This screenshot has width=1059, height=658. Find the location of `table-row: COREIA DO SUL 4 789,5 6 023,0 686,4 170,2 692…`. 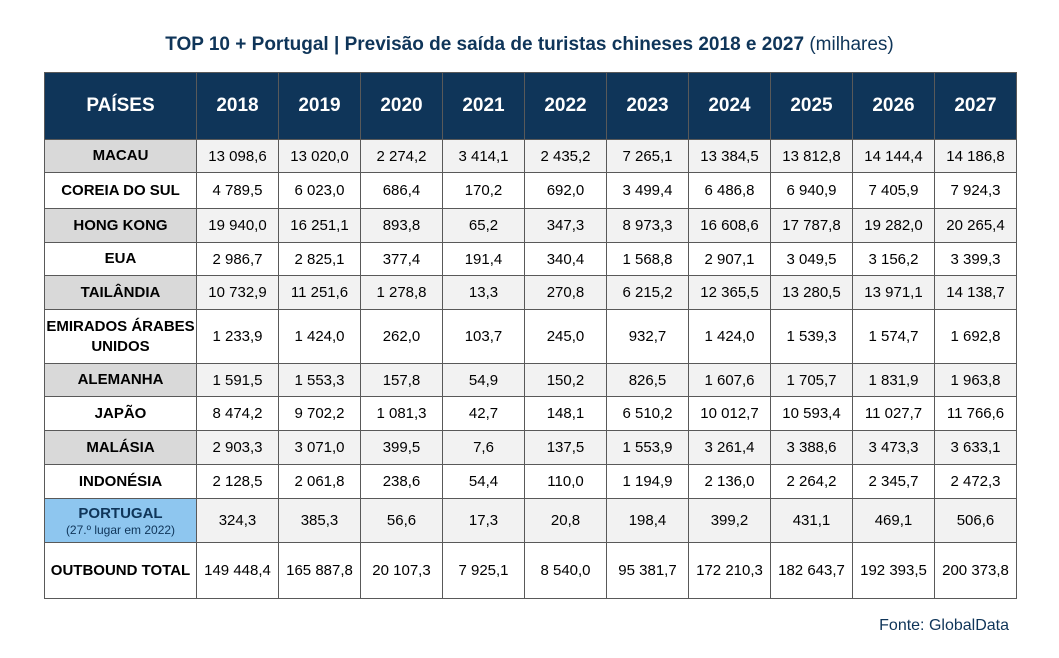

table-row: COREIA DO SUL 4 789,5 6 023,0 686,4 170,2 692… is located at coordinates (530, 190).